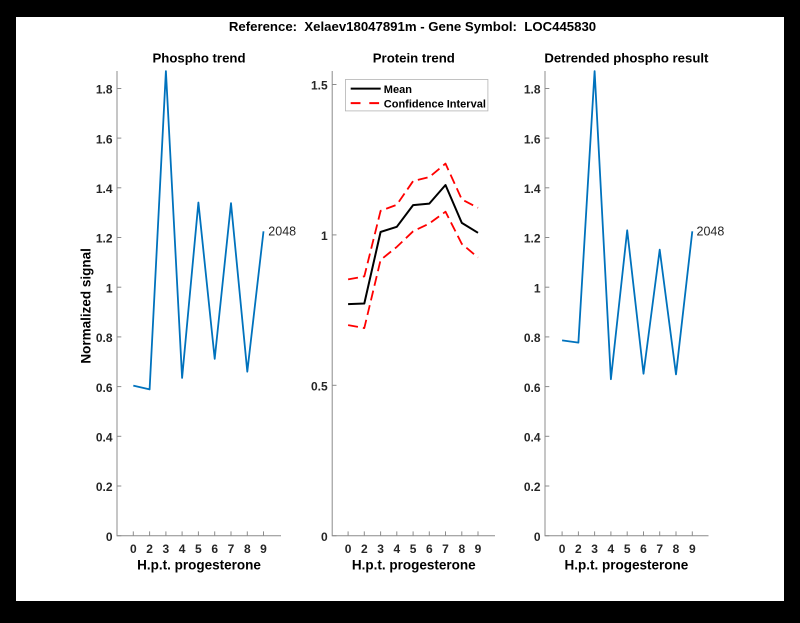  Describe the element at coordinates (398, 90) in the screenshot. I see `svg-text: Mean` at that location.